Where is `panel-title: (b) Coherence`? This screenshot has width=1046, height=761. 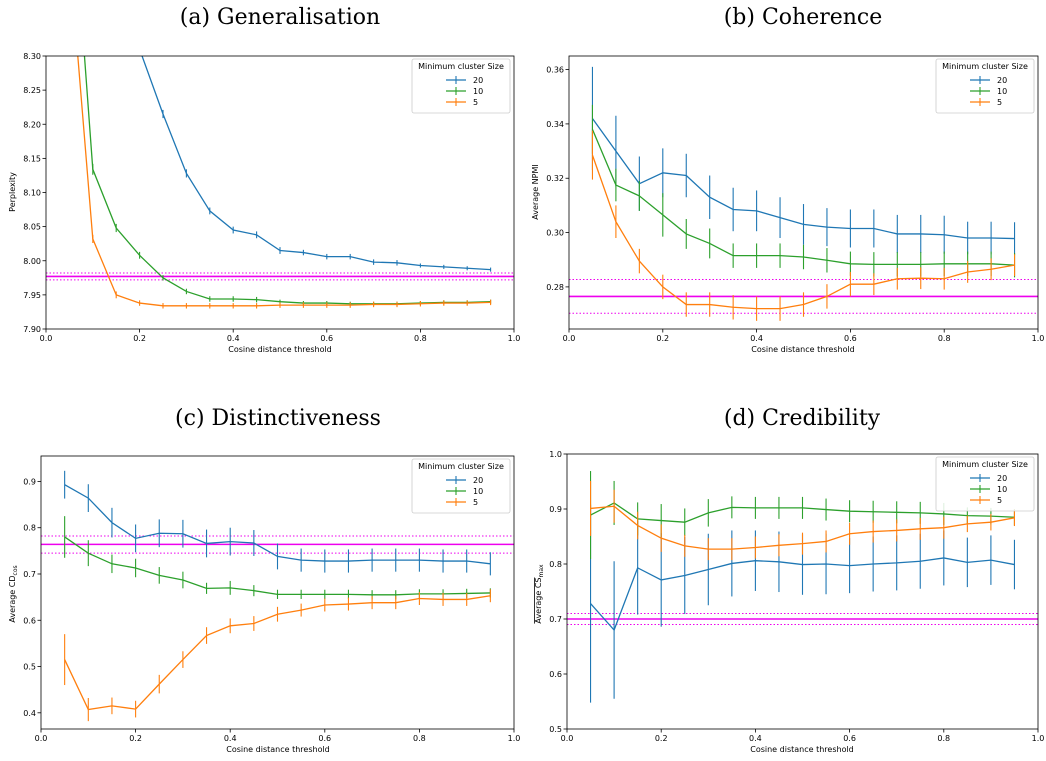
panel-title: (b) Coherence is located at coordinates (803, 17).